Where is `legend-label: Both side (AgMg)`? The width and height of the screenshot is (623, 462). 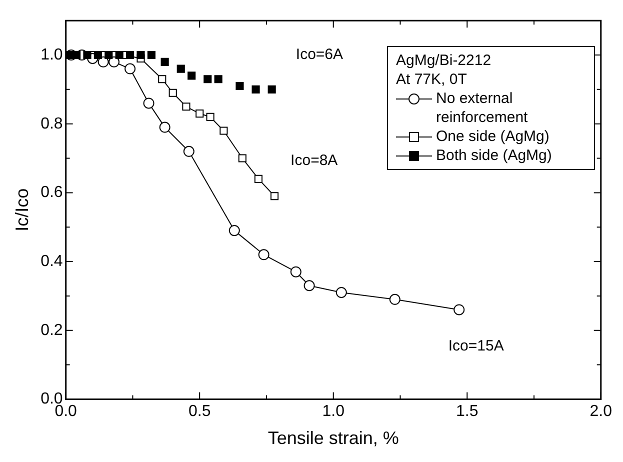 legend-label: Both side (AgMg) is located at coordinates (494, 155).